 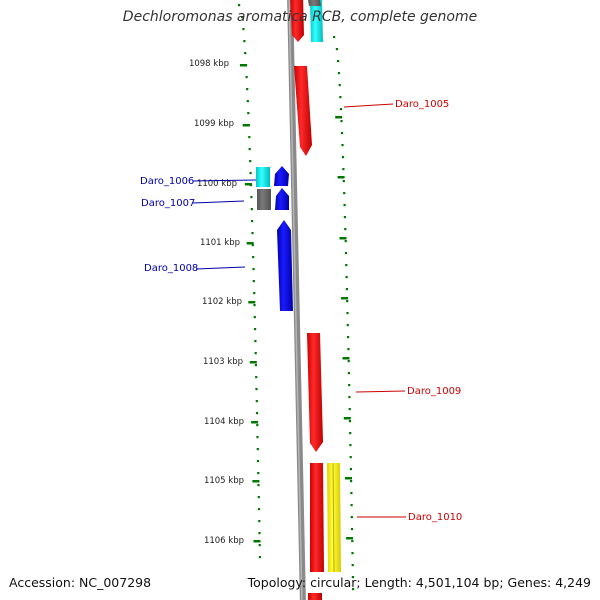 What do you see at coordinates (314, 3) in the screenshot?
I see `pseudo-gene-top-outer` at bounding box center [314, 3].